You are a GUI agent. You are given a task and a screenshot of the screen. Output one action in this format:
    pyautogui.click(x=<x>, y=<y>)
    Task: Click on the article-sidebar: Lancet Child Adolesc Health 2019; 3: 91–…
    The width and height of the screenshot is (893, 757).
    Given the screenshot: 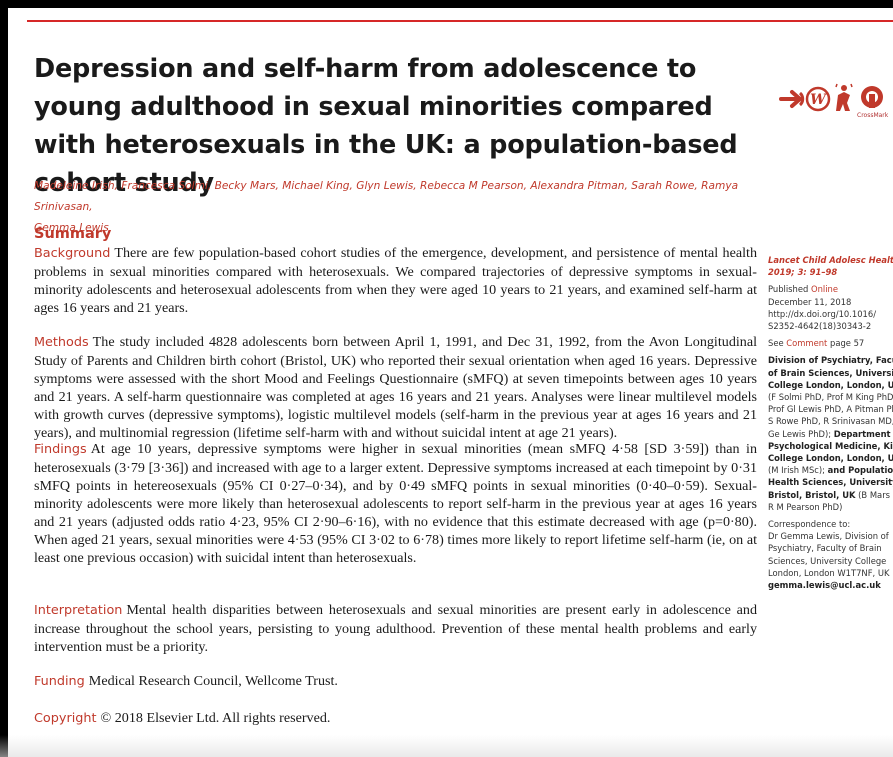 What is the action you would take?
    pyautogui.click(x=830, y=422)
    